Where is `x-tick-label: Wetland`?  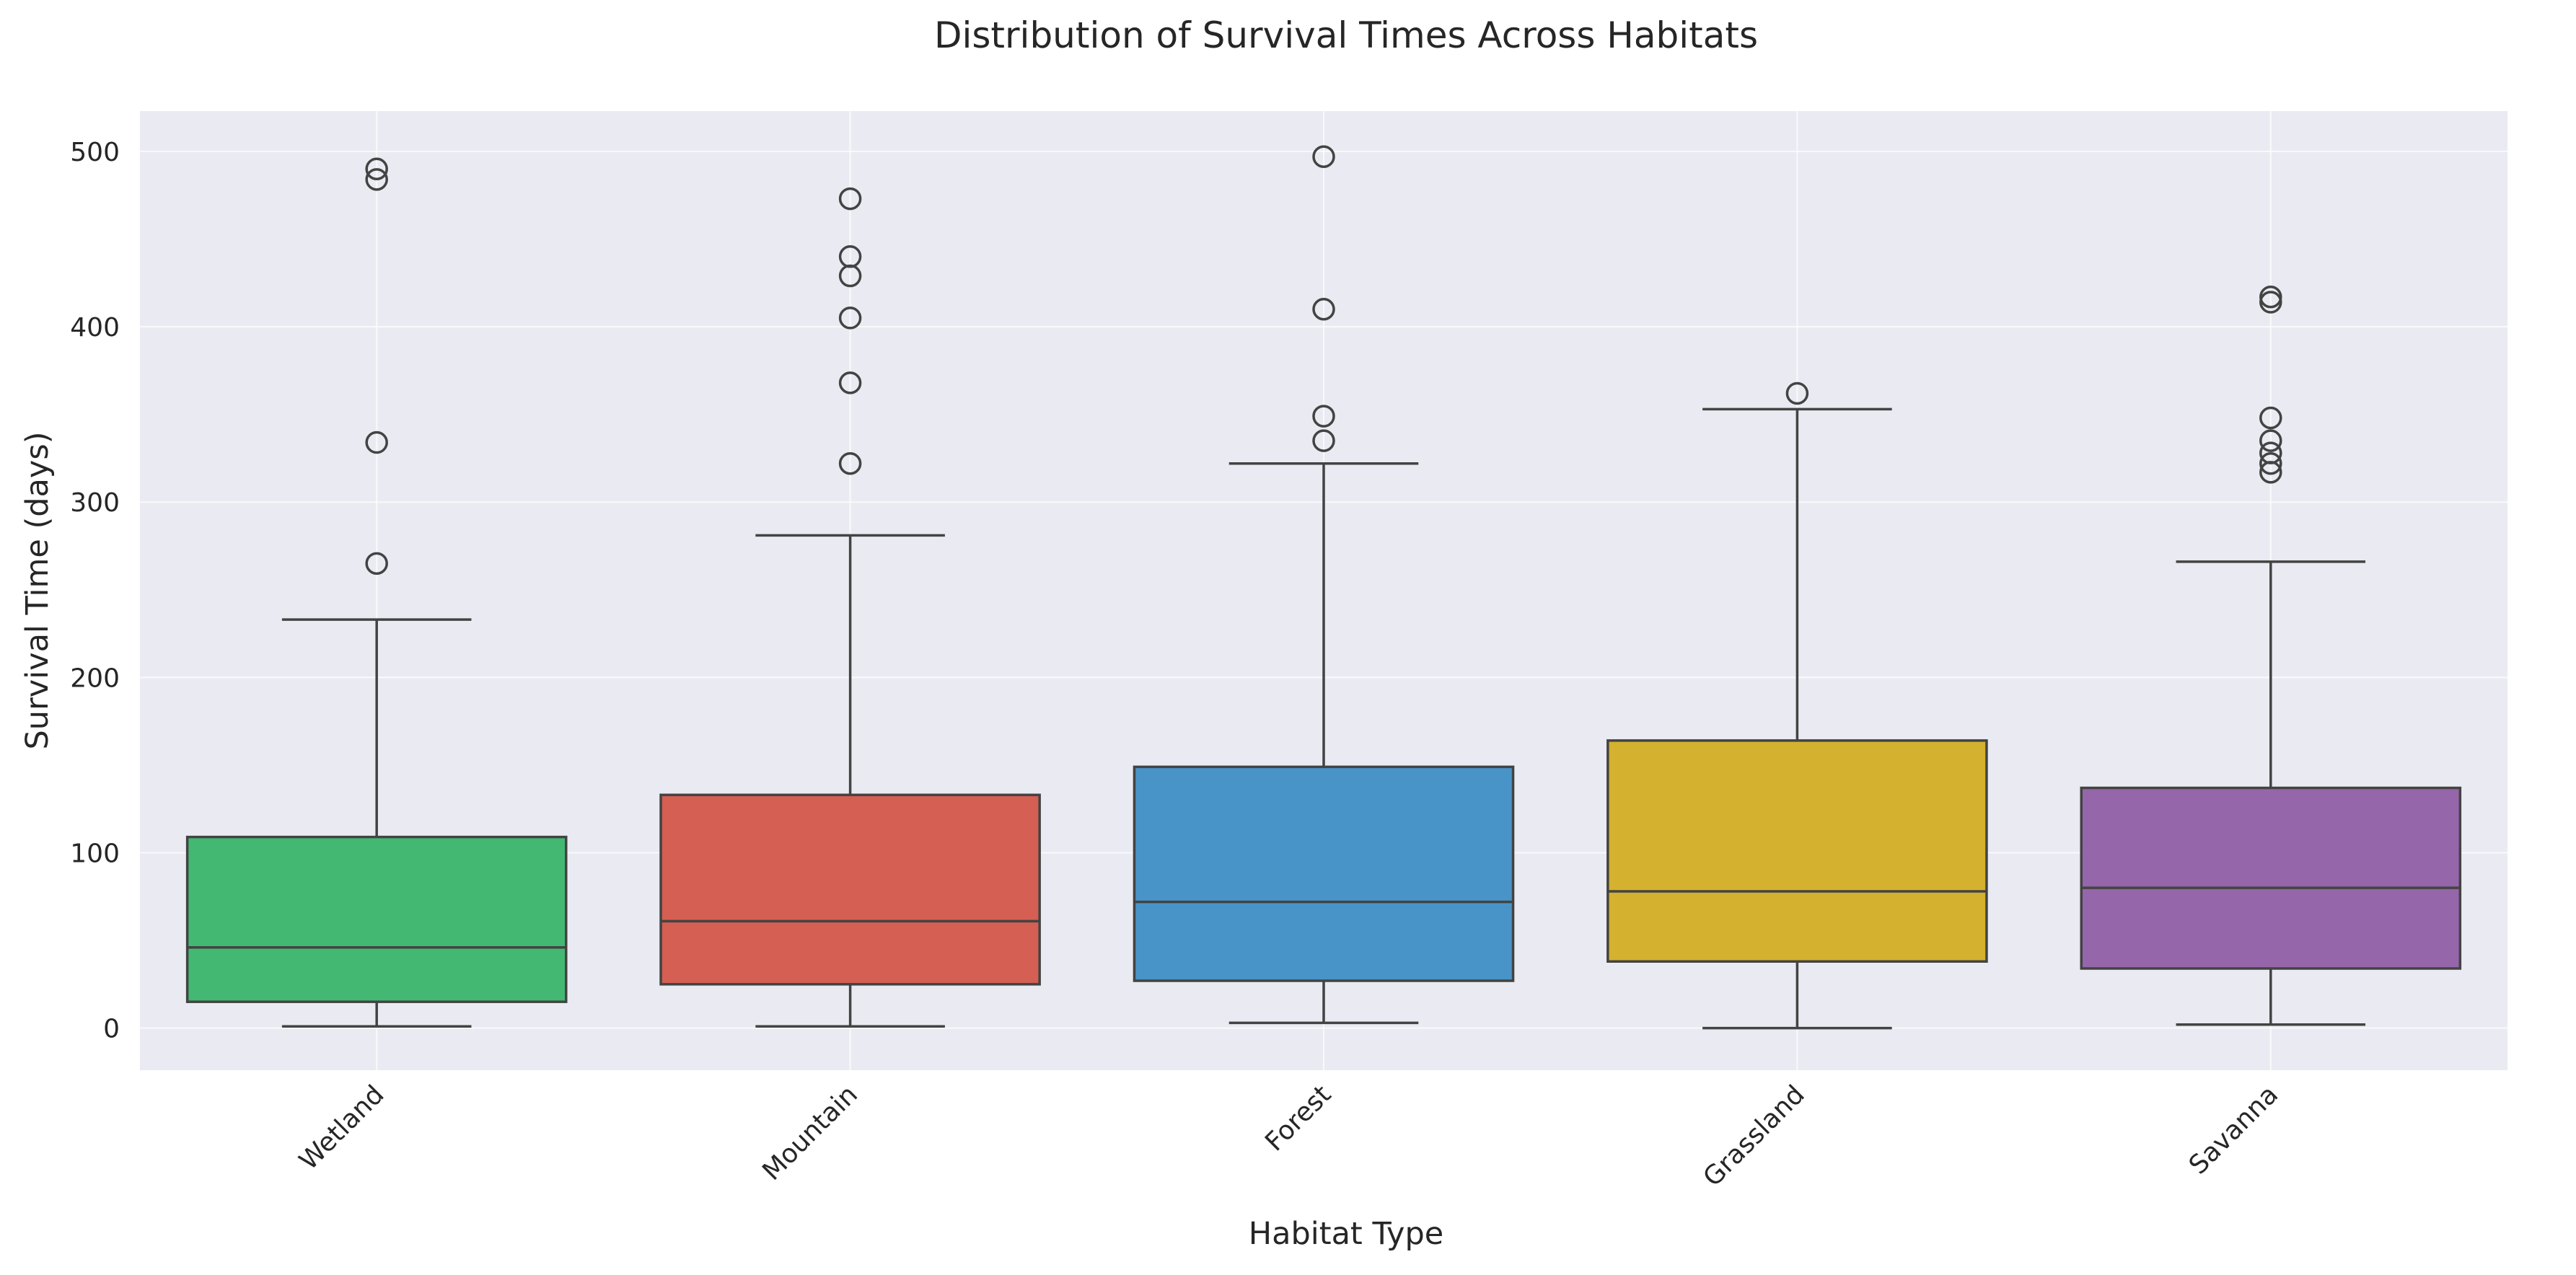 x-tick-label: Wetland is located at coordinates (342, 1127).